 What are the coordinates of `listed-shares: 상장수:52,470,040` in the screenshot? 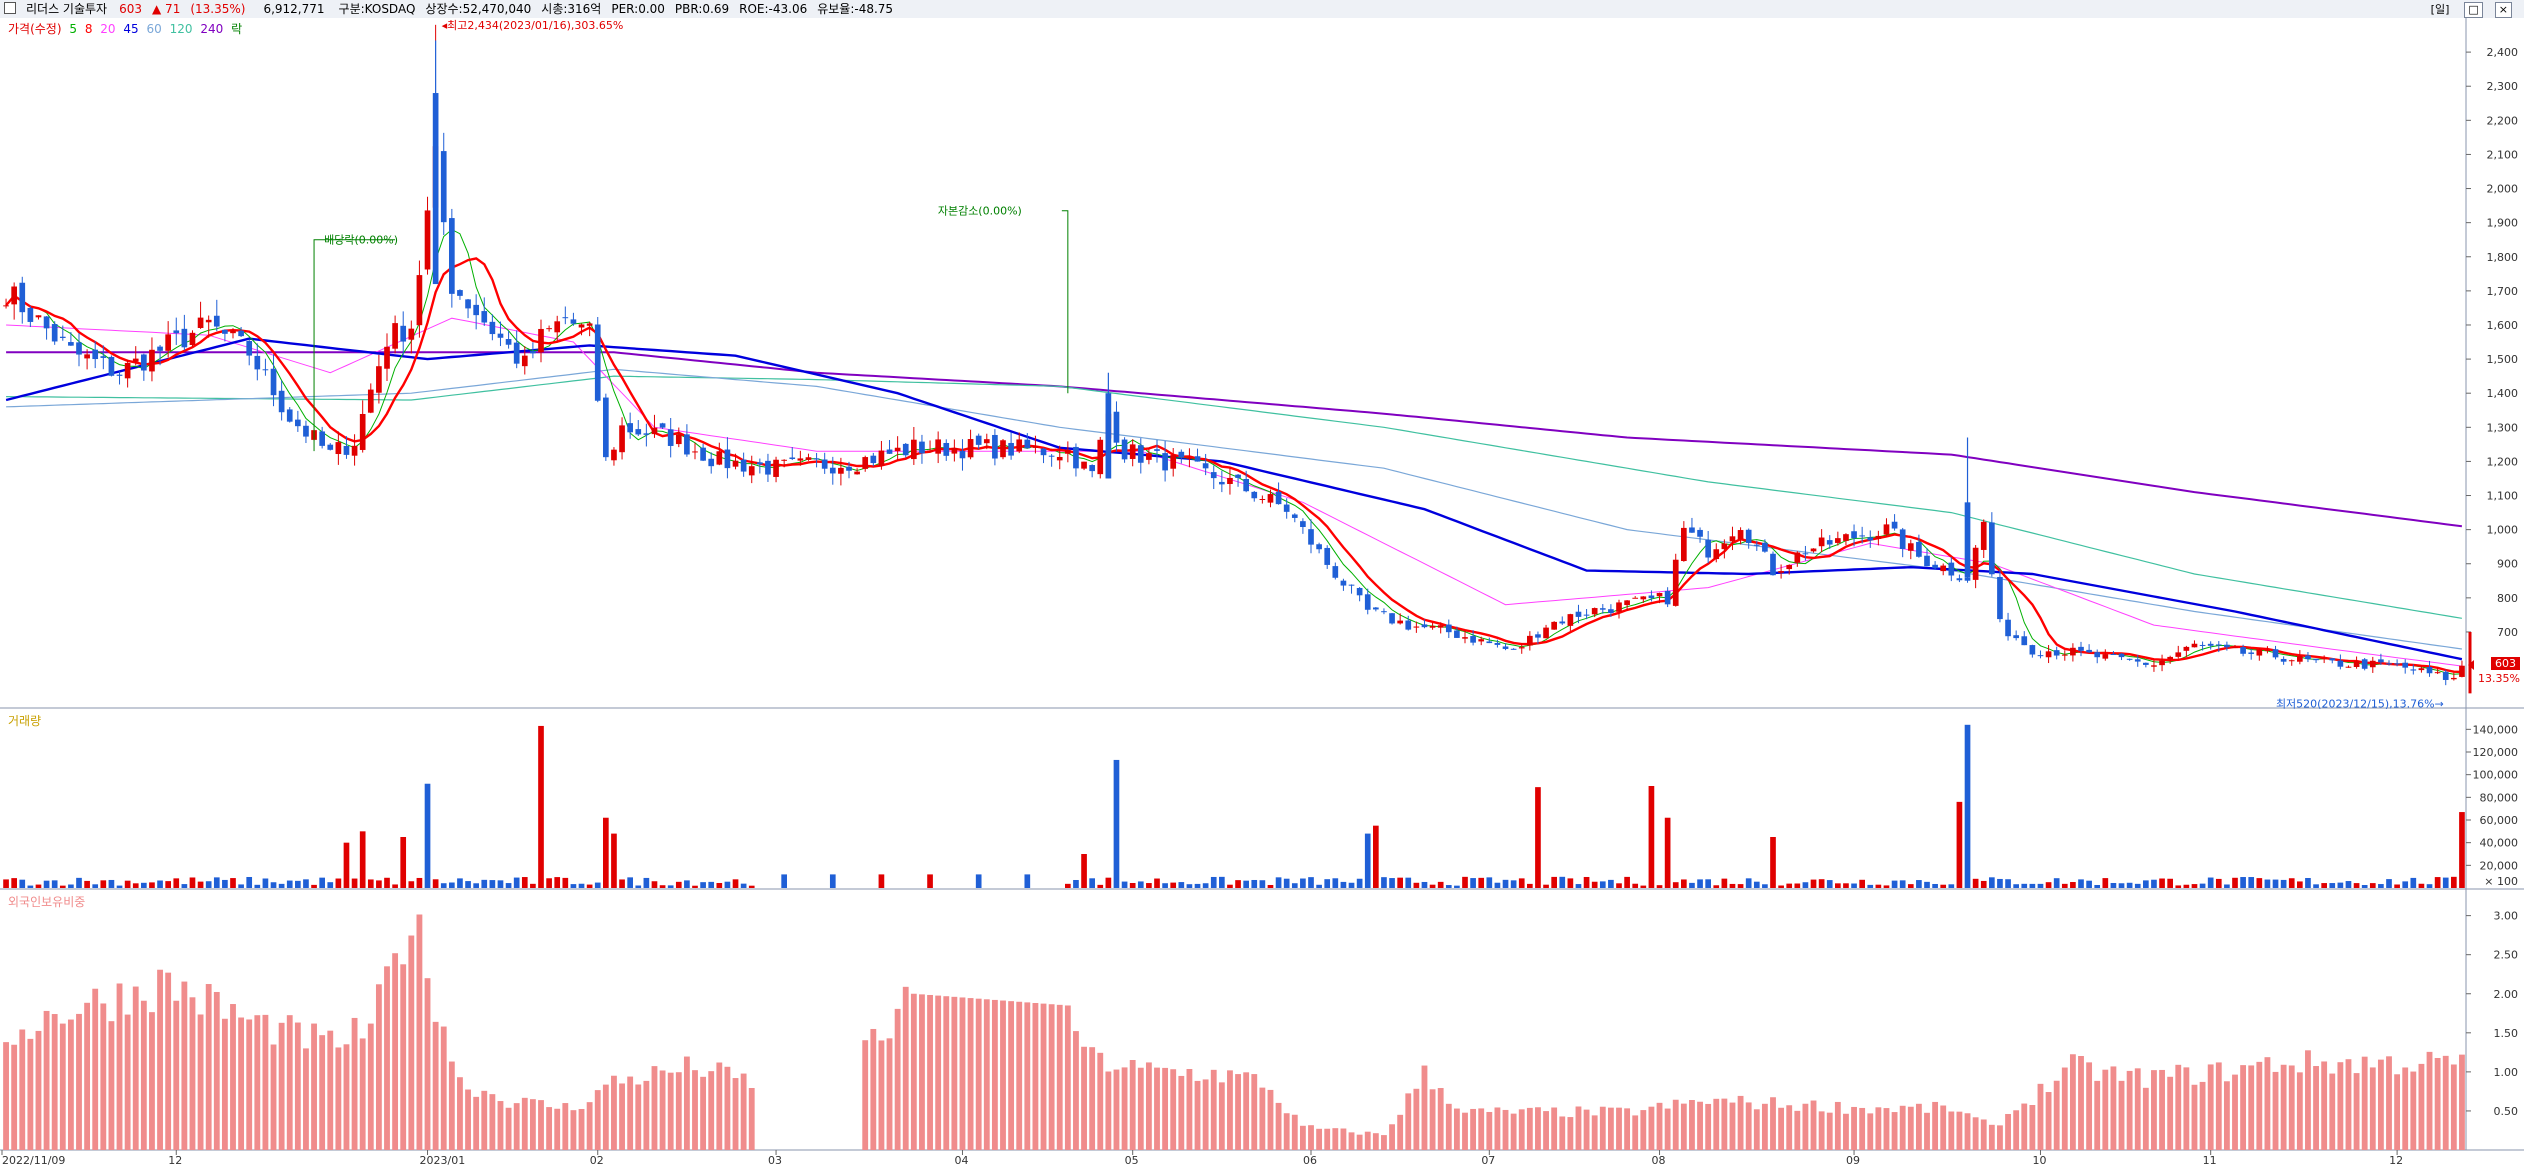 It's located at (478, 9).